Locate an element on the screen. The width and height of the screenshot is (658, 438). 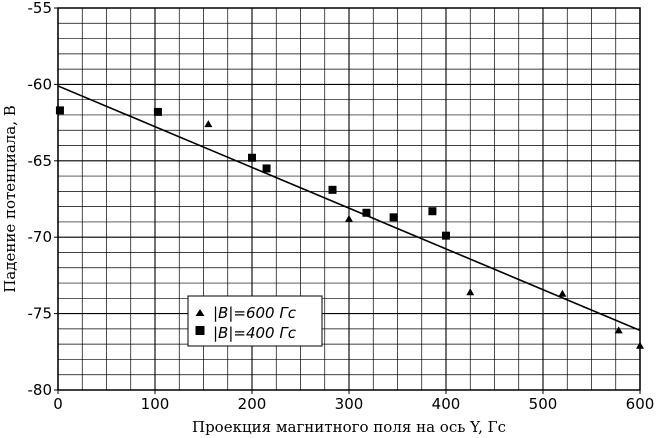
y-tick-label: -55 is located at coordinates (40, 8).